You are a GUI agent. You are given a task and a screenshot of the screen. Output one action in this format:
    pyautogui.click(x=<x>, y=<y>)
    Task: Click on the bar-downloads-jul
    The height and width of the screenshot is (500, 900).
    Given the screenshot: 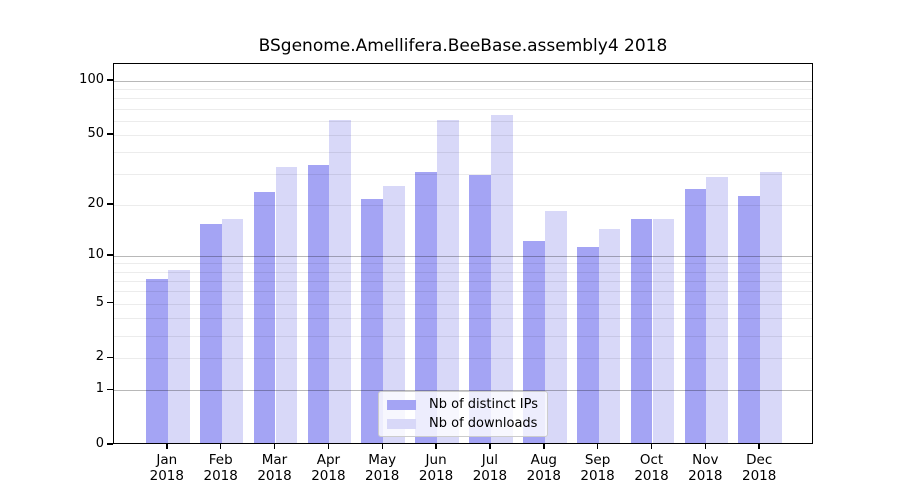 What is the action you would take?
    pyautogui.click(x=501, y=278)
    